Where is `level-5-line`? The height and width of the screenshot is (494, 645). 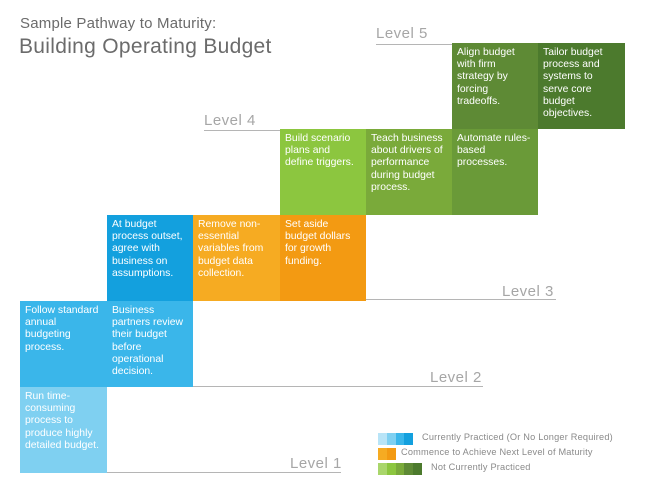 level-5-line is located at coordinates (415, 44).